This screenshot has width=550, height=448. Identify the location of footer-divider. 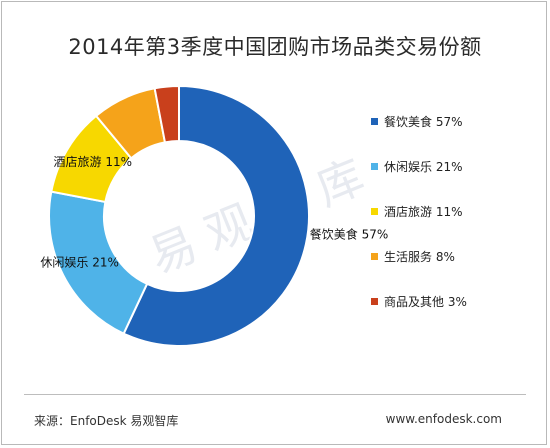
(275, 394).